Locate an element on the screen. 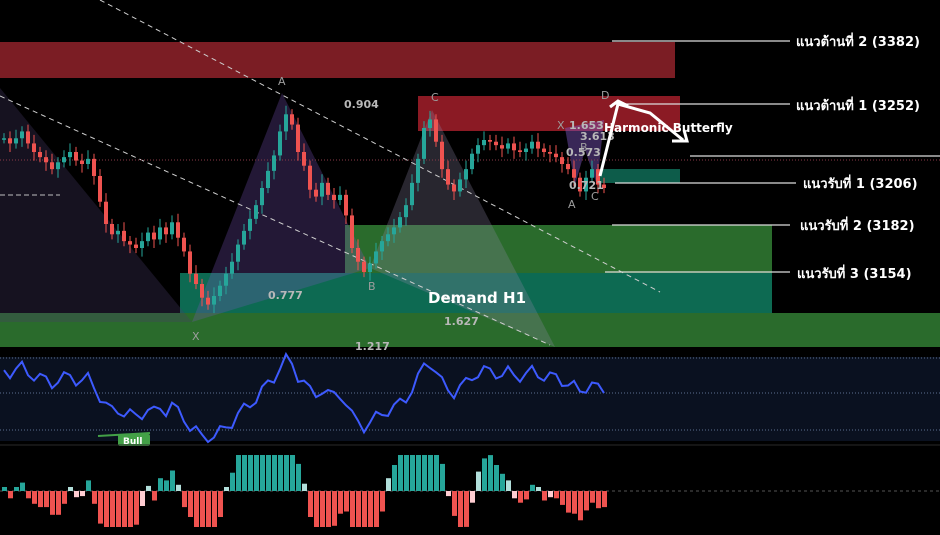  small-ratio-2: 3.613 is located at coordinates (597, 136).